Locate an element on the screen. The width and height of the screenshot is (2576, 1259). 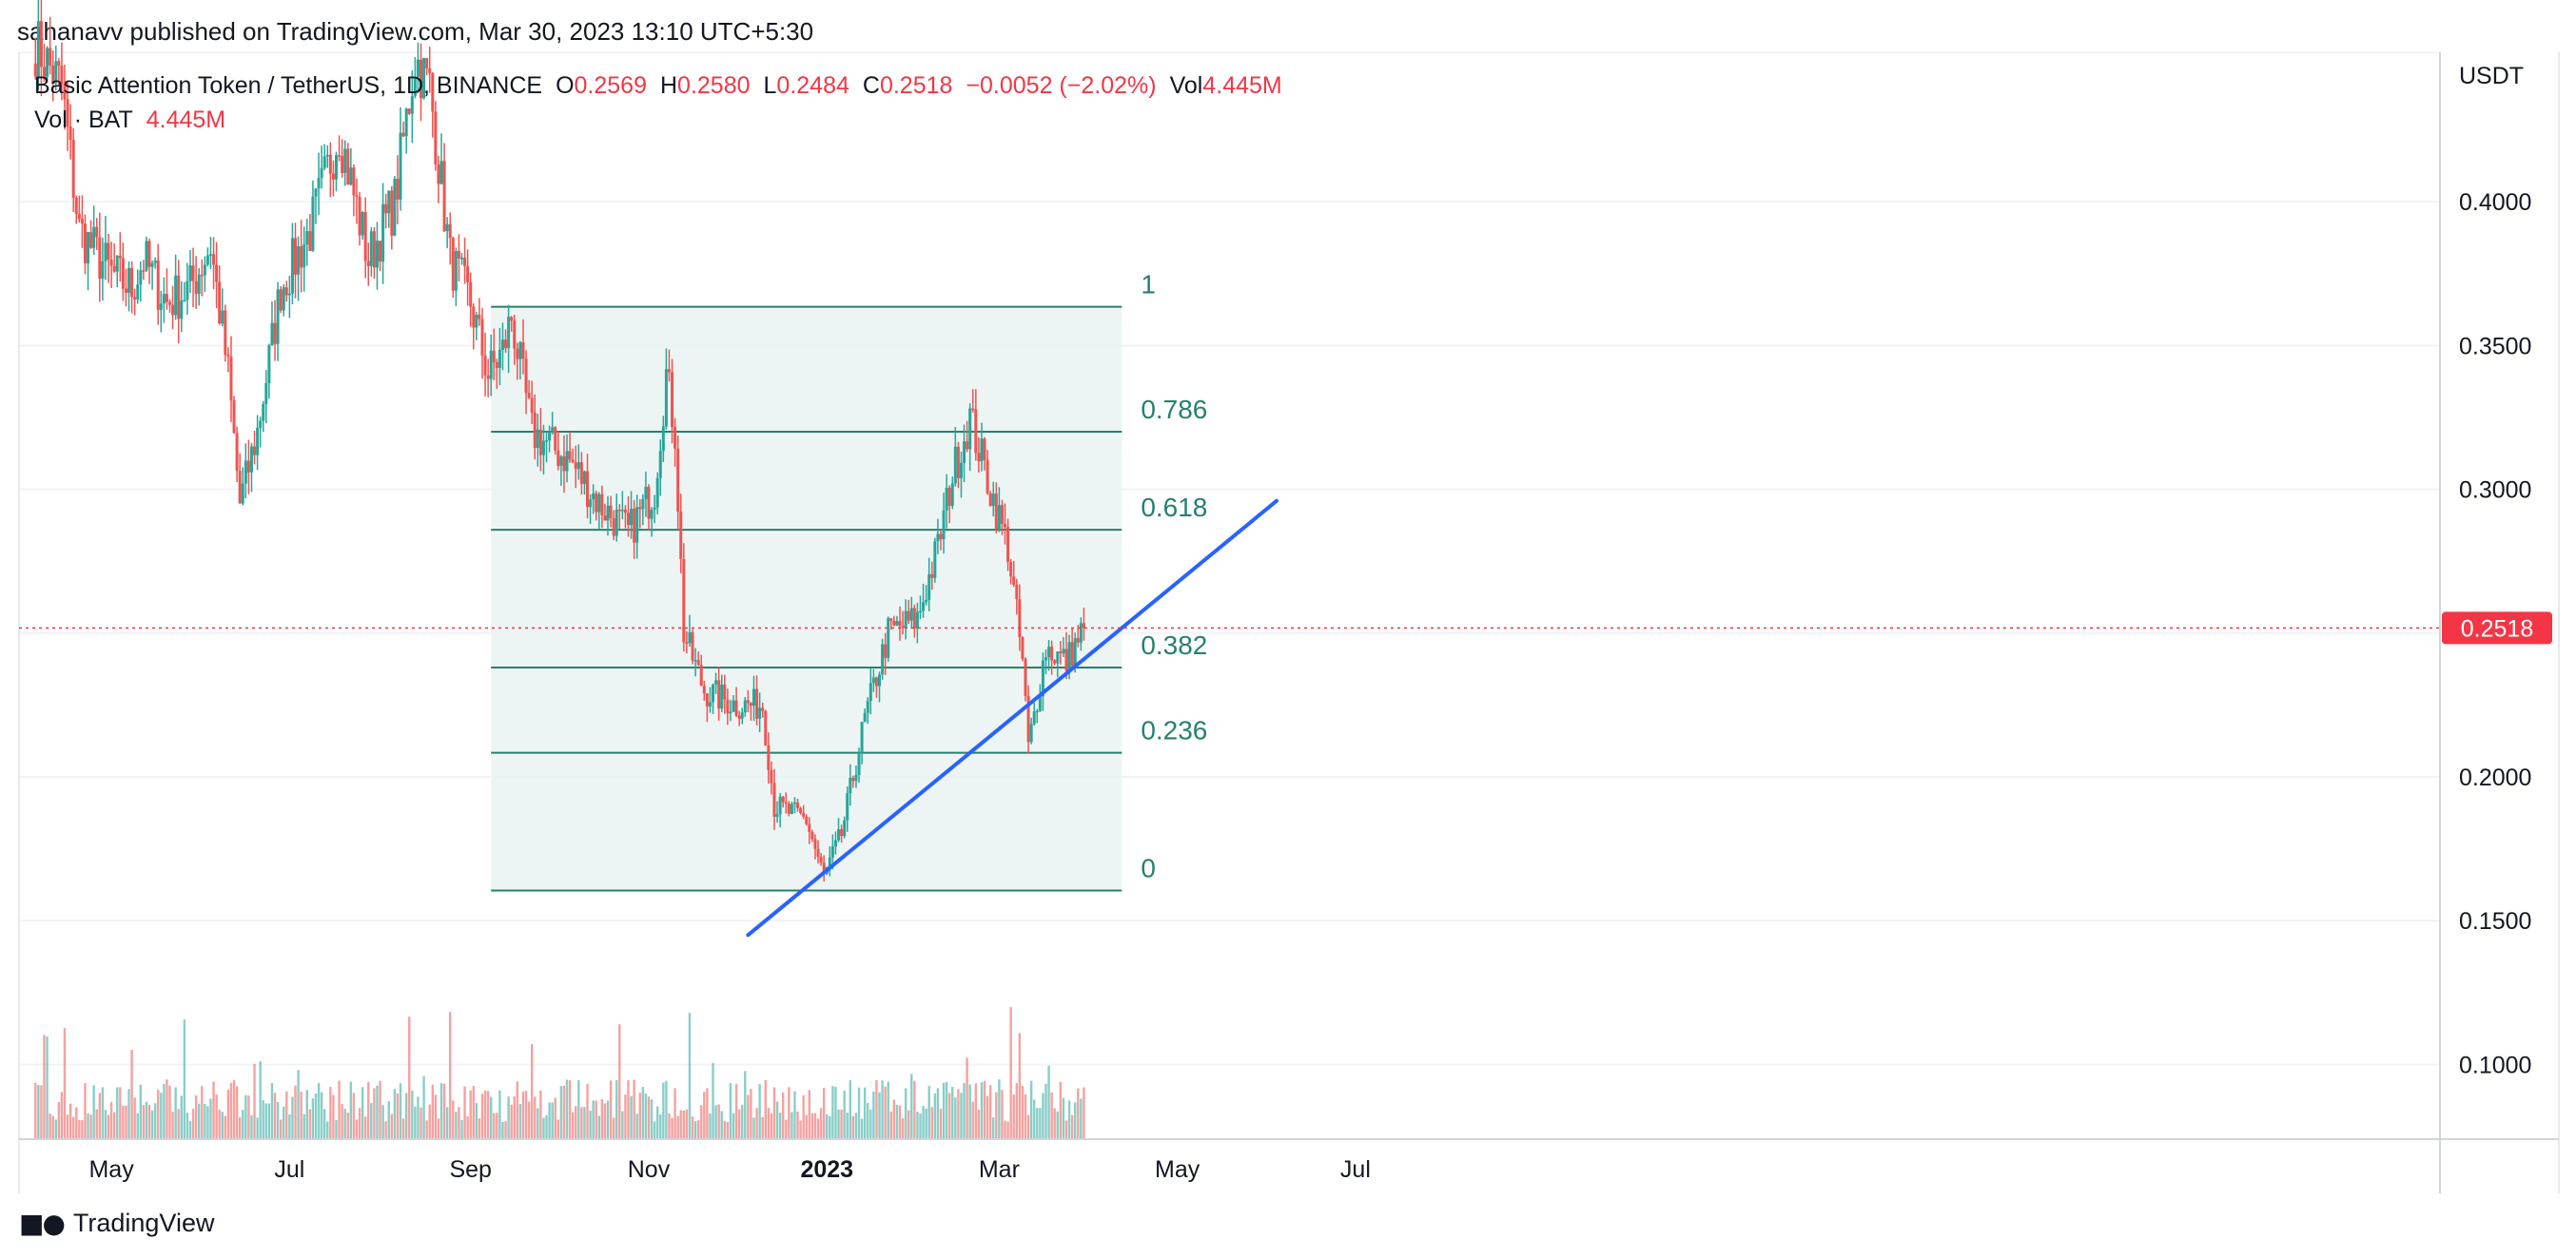
x-tick-label: 2023 is located at coordinates (827, 1169).